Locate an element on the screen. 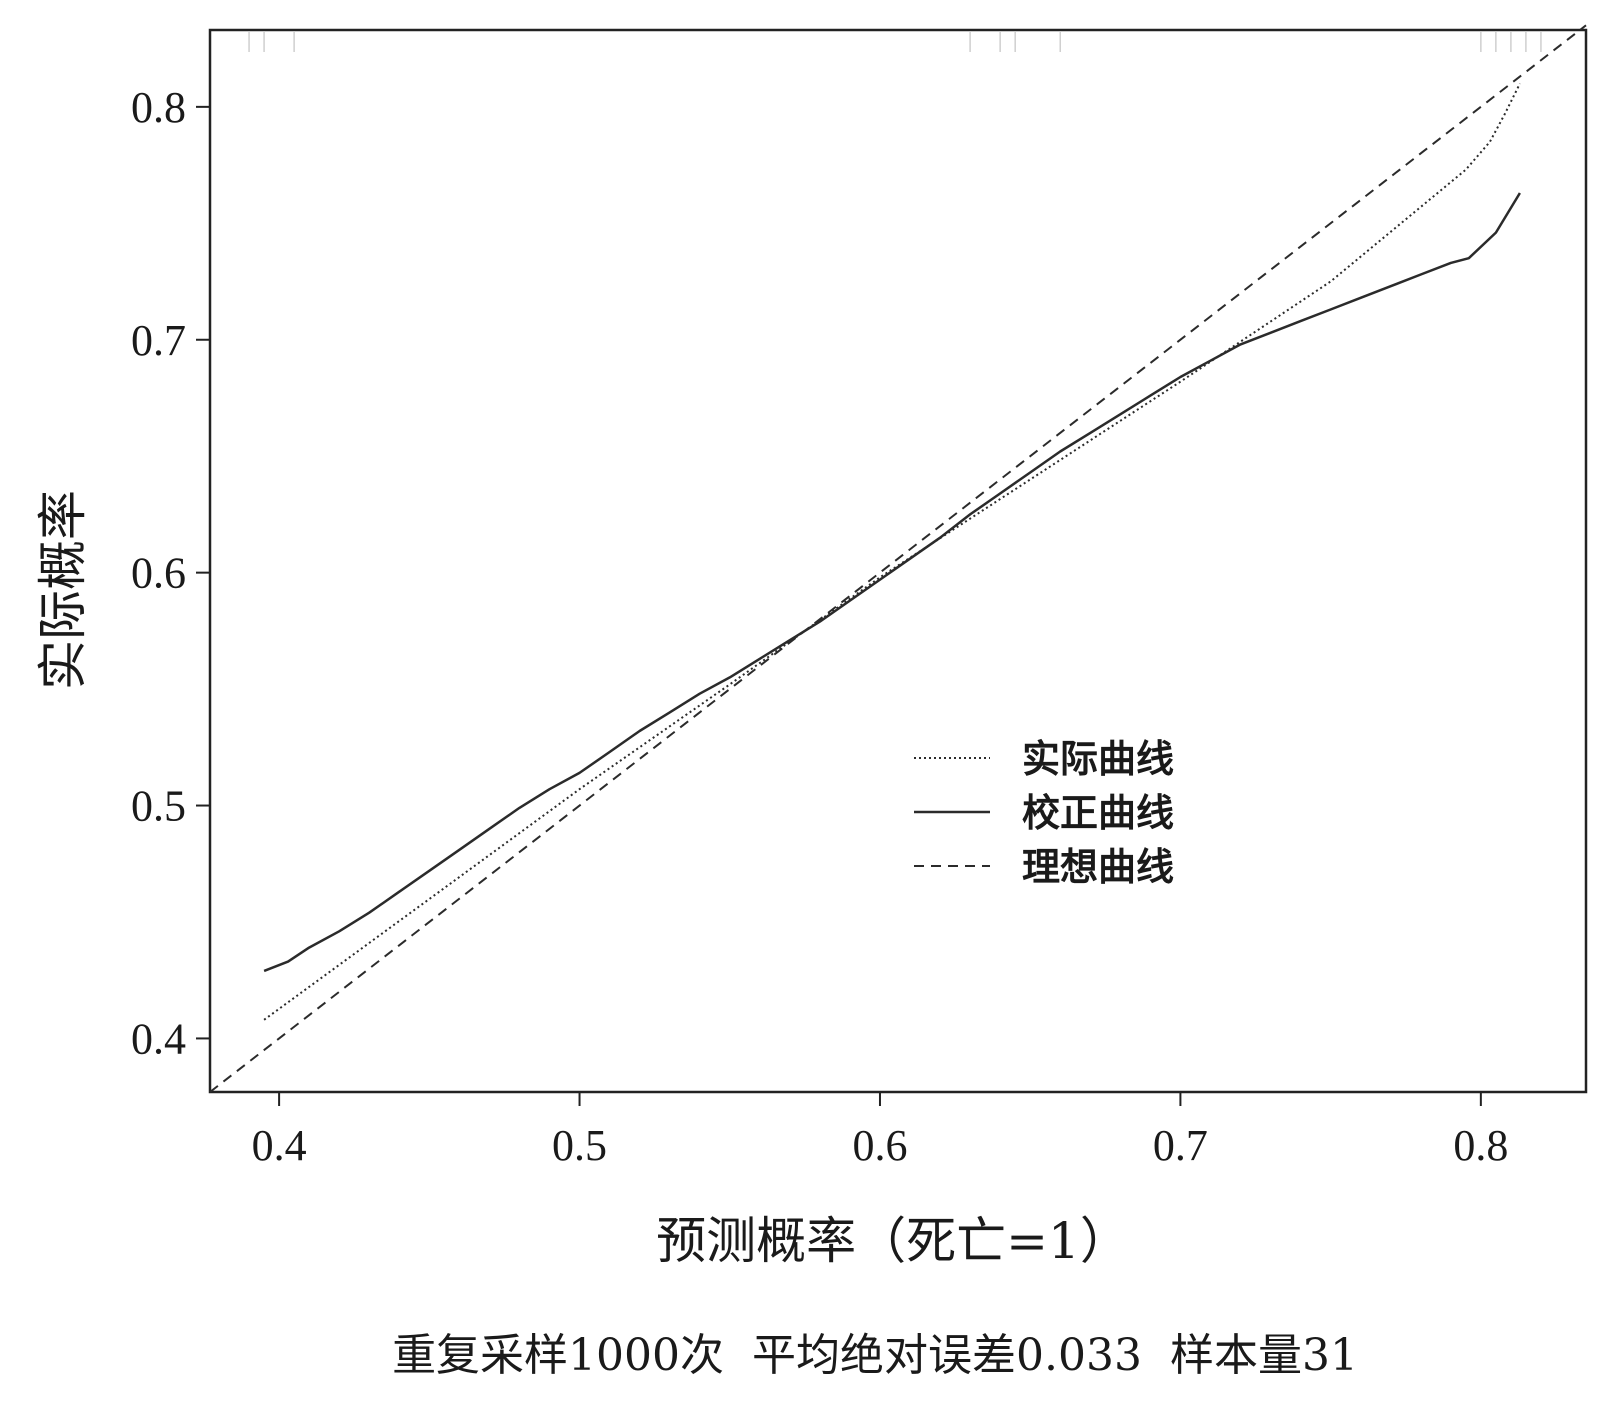  y-axis: 0.4 0.5 0.6 0.7 0.8 is located at coordinates (170, 573).